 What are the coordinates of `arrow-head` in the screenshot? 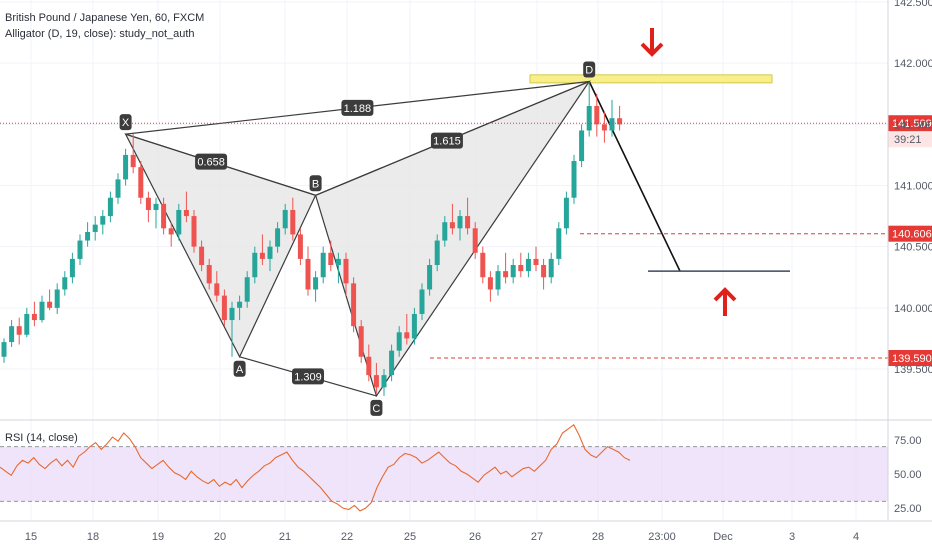 It's located at (652, 49).